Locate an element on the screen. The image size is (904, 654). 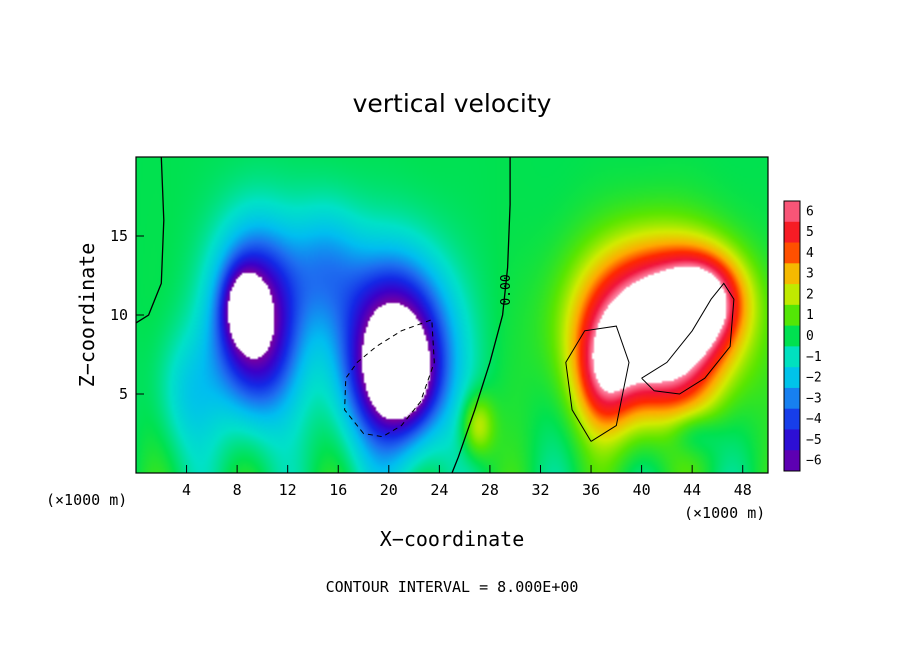
colorbar-label: 0 is located at coordinates (810, 336).